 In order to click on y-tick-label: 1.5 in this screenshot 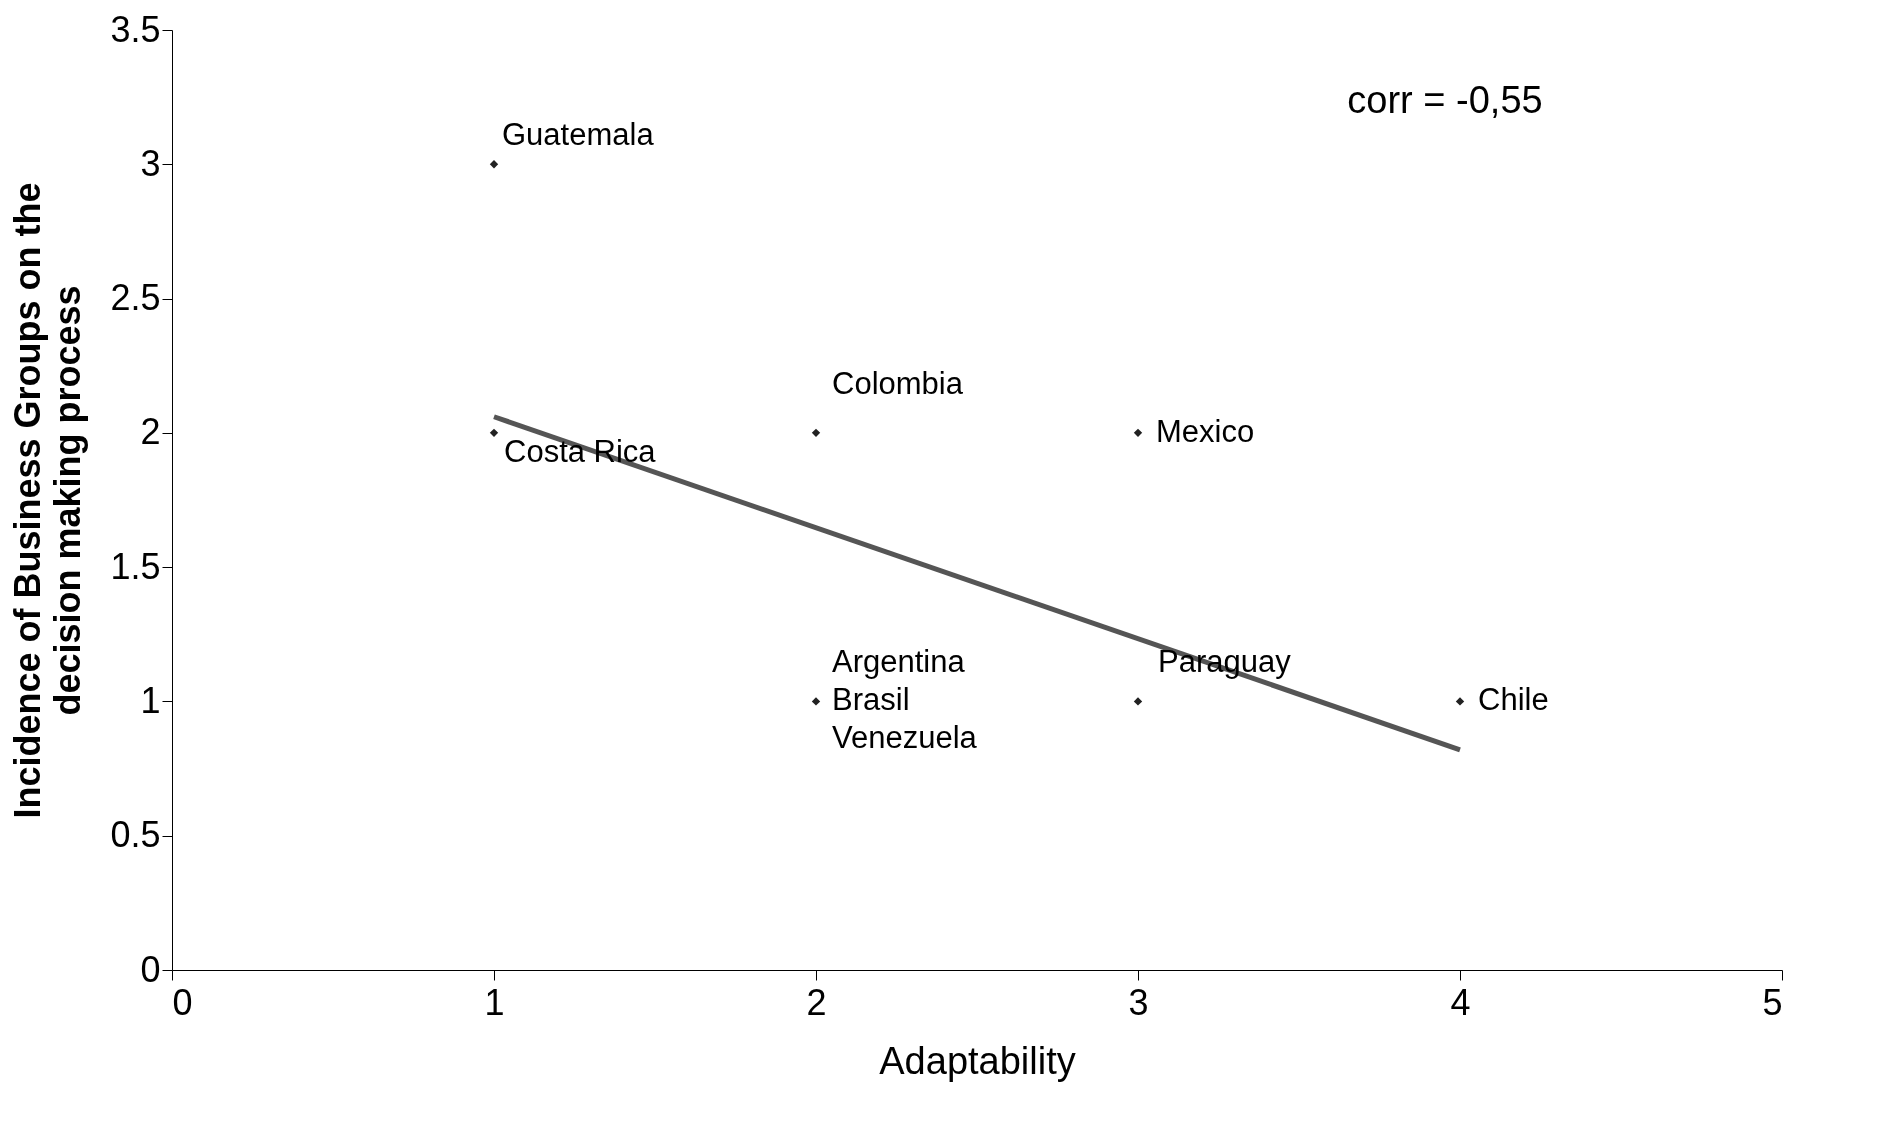, I will do `click(135, 566)`.